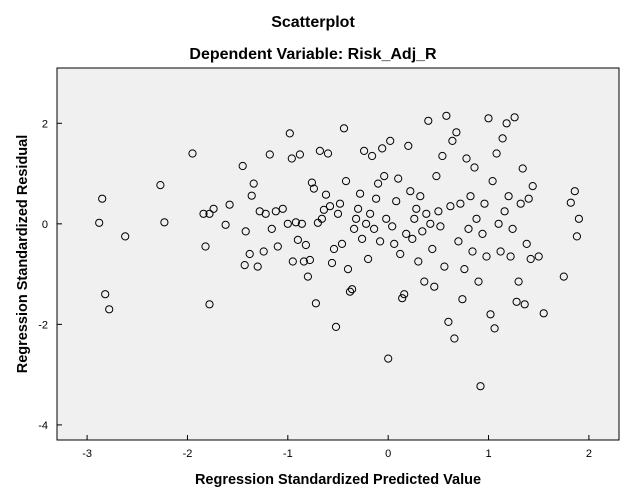 The image size is (626, 501). I want to click on x-axis-ticks: -3 -2 -1 0 1 2, so click(337, 447).